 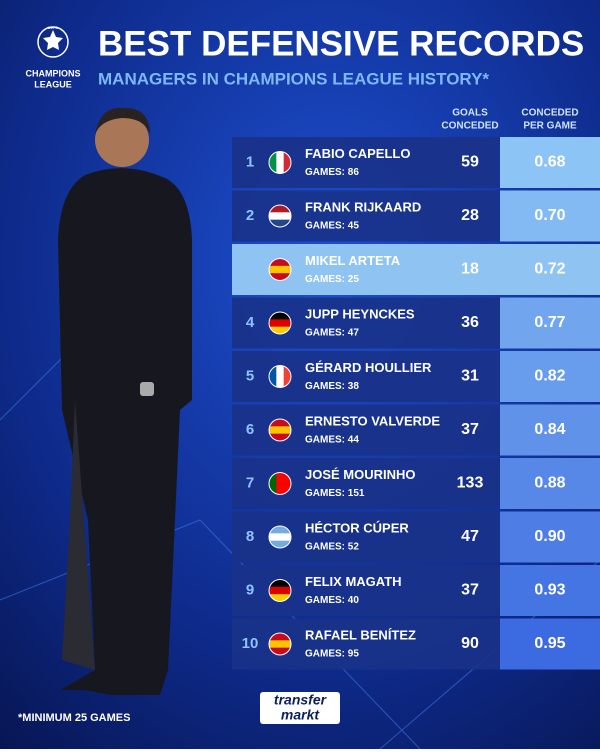 What do you see at coordinates (332, 600) in the screenshot?
I see `games: GAMES: 40` at bounding box center [332, 600].